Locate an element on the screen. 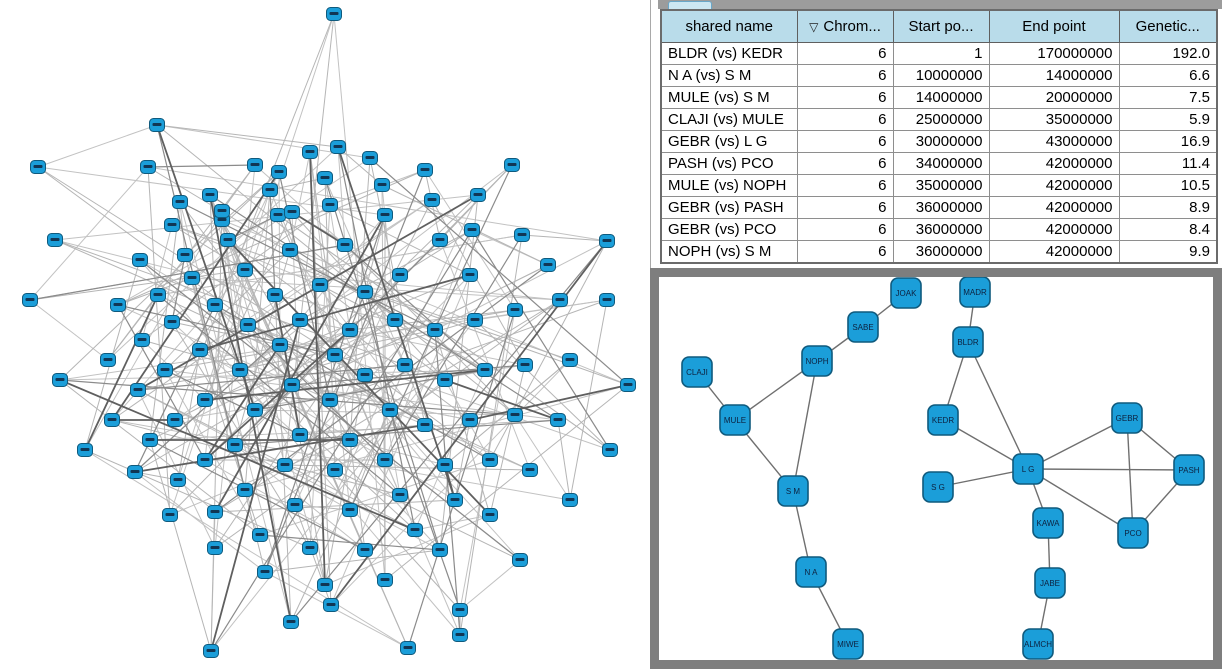 The width and height of the screenshot is (1222, 669). graph-node: S M is located at coordinates (793, 491).